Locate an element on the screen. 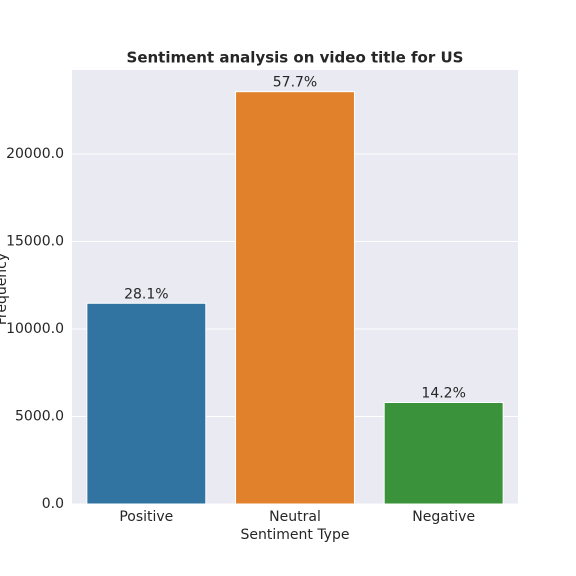 Image resolution: width=576 pixels, height=576 pixels. x-tick-label: Negative is located at coordinates (443, 517).